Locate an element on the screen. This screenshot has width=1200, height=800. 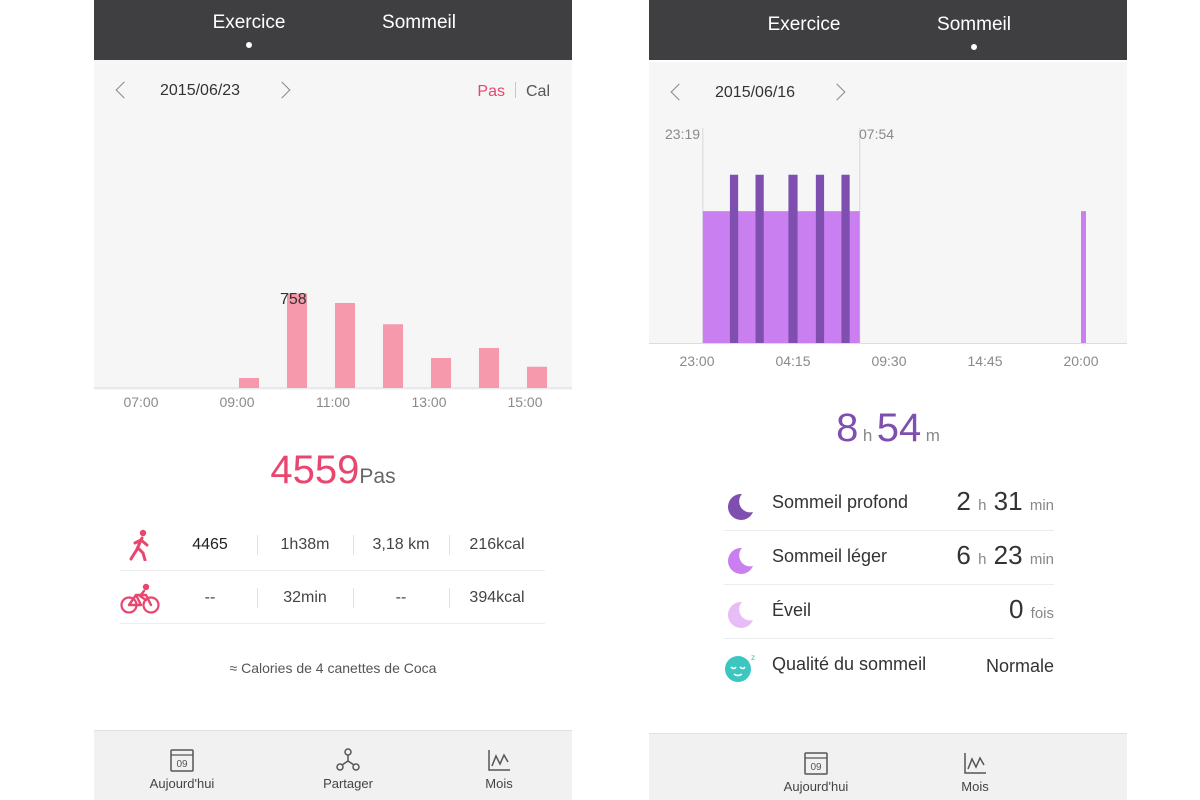
nav-share: Partager is located at coordinates (348, 769).